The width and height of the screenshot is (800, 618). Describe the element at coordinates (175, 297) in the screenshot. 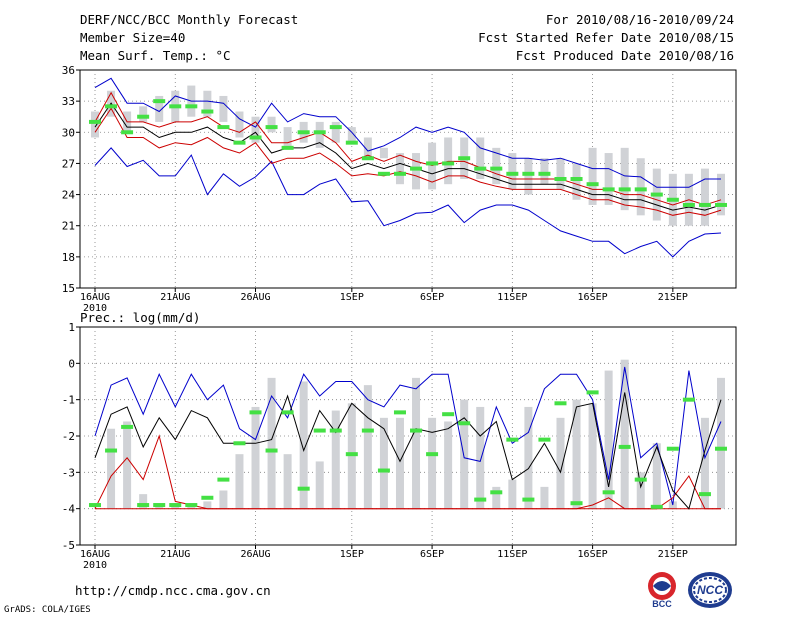

I see `panel1-x-tick-label: 21AUG` at that location.